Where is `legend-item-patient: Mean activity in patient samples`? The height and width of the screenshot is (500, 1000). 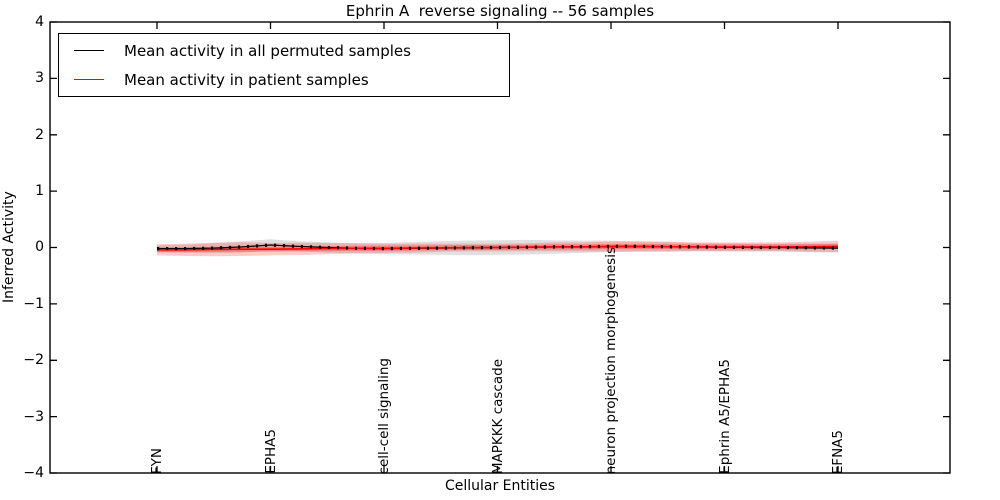
legend-item-patient: Mean activity in patient samples is located at coordinates (284, 79).